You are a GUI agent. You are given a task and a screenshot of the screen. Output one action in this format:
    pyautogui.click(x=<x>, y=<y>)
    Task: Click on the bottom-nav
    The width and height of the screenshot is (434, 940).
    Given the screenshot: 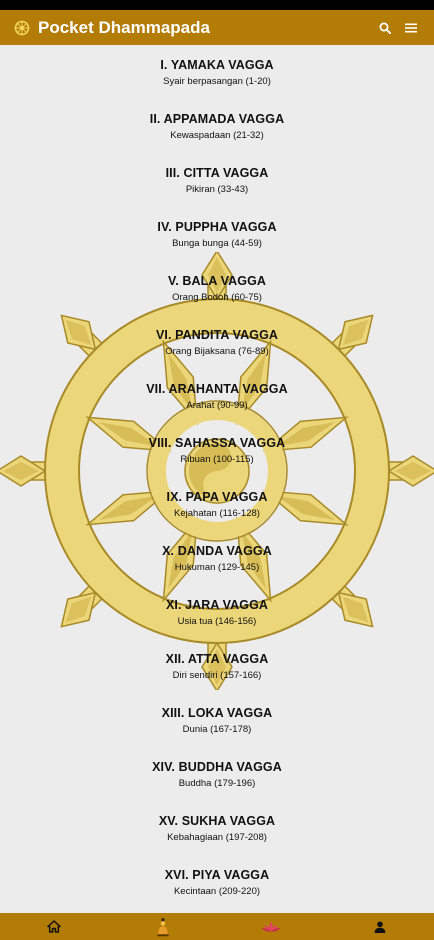 What is the action you would take?
    pyautogui.click(x=217, y=926)
    